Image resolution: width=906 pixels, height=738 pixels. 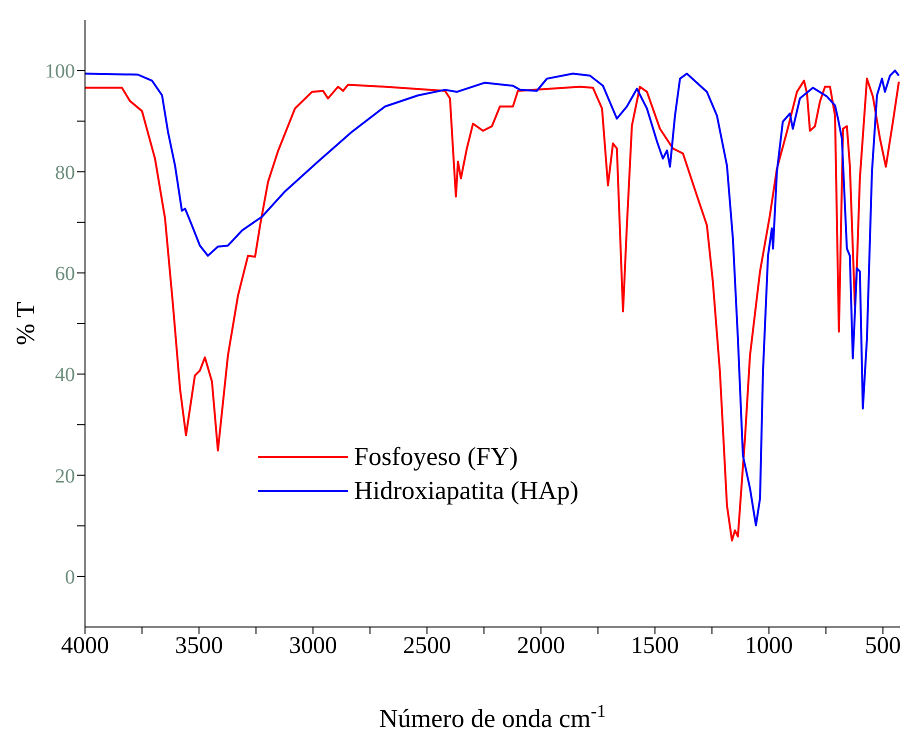 I want to click on y-tick-label: 20, so click(x=65, y=476).